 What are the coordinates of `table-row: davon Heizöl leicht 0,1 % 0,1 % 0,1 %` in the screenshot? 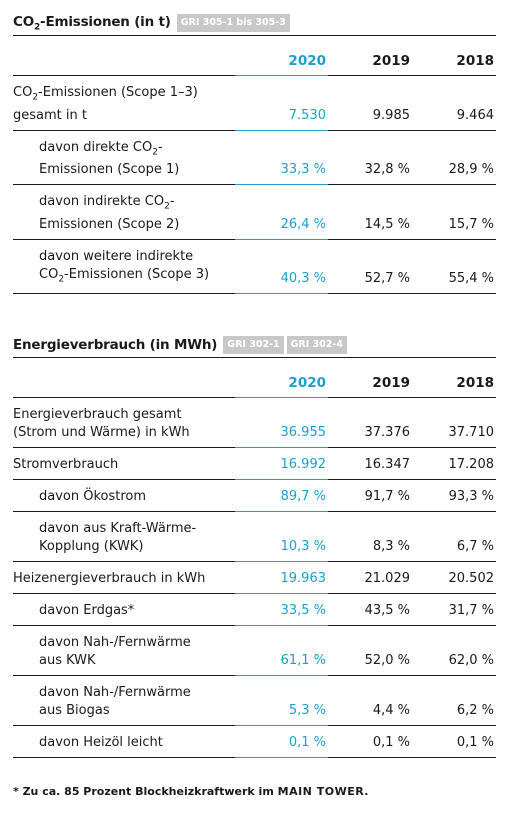 It's located at (254, 741).